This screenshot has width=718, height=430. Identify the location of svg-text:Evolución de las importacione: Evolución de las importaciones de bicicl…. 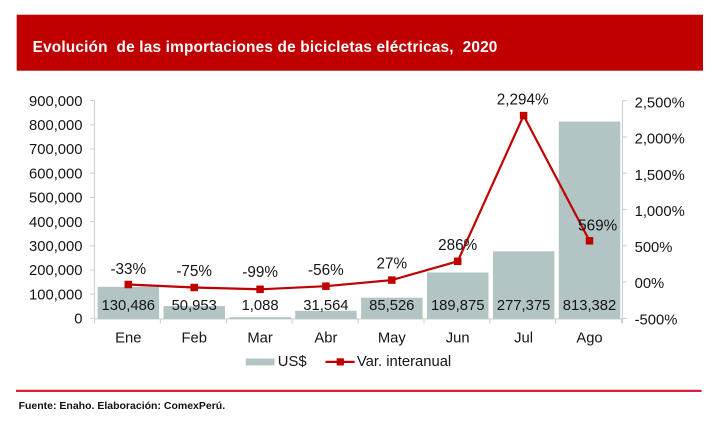
(265, 47).